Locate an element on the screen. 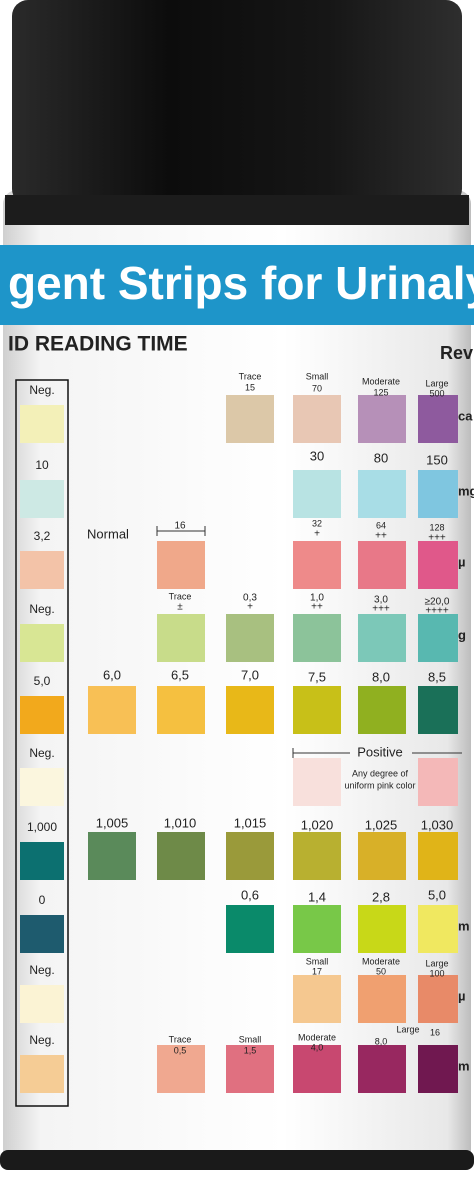  swatch-label: 7,0 is located at coordinates (250, 674).